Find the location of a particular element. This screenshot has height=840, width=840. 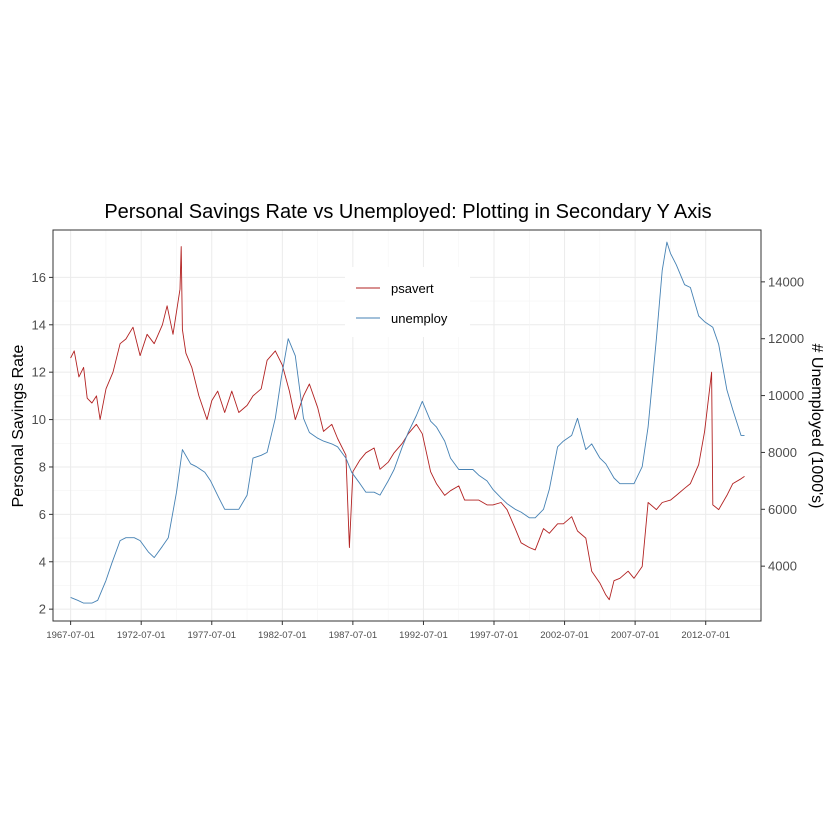

y-tick-label-left: 4 is located at coordinates (42, 561).